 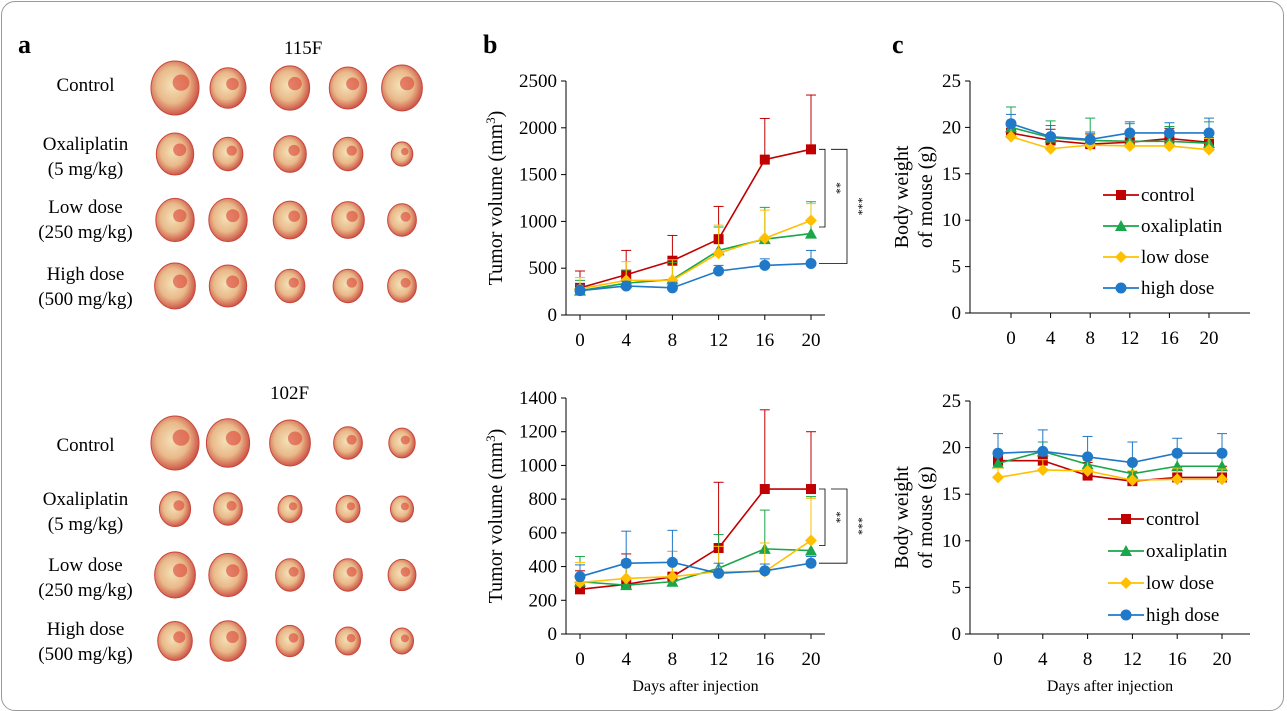 What do you see at coordinates (85, 512) in the screenshot?
I see `row-label: Oxaliplatin (5 mg/kg)` at bounding box center [85, 512].